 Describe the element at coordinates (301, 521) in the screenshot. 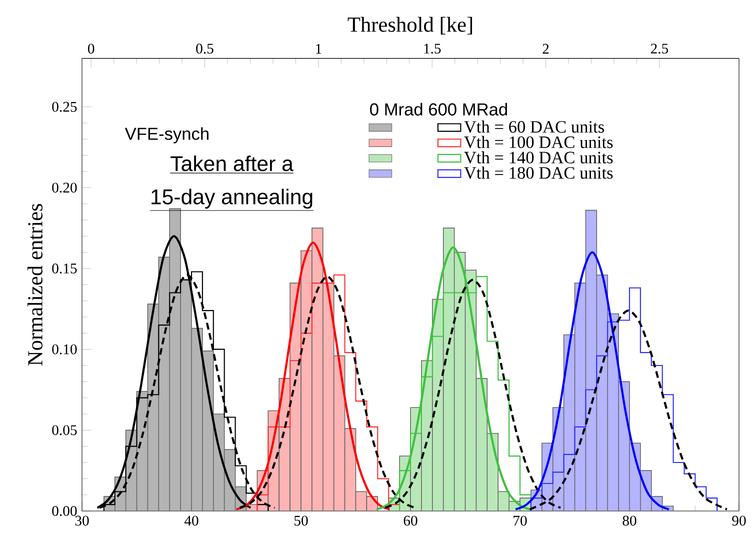

I see `x-tick-label: 50` at that location.